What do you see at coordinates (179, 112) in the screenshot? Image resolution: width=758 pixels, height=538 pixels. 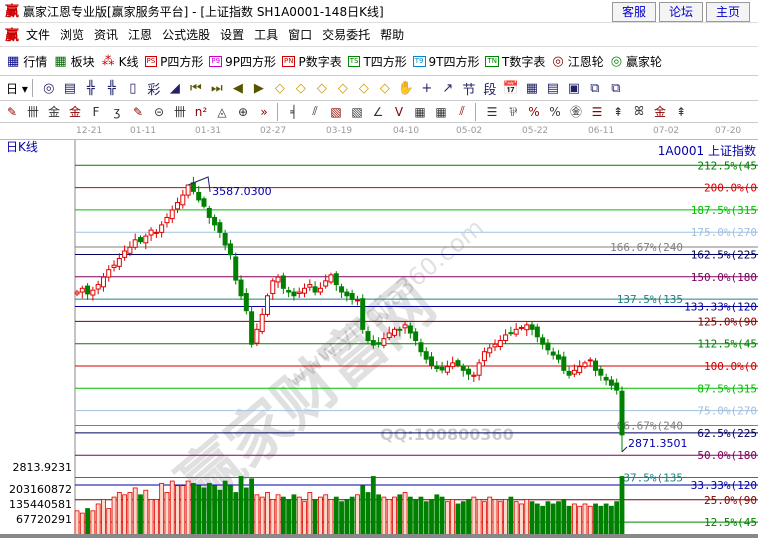 I see `draw-tool-icon-8: 卌` at bounding box center [179, 112].